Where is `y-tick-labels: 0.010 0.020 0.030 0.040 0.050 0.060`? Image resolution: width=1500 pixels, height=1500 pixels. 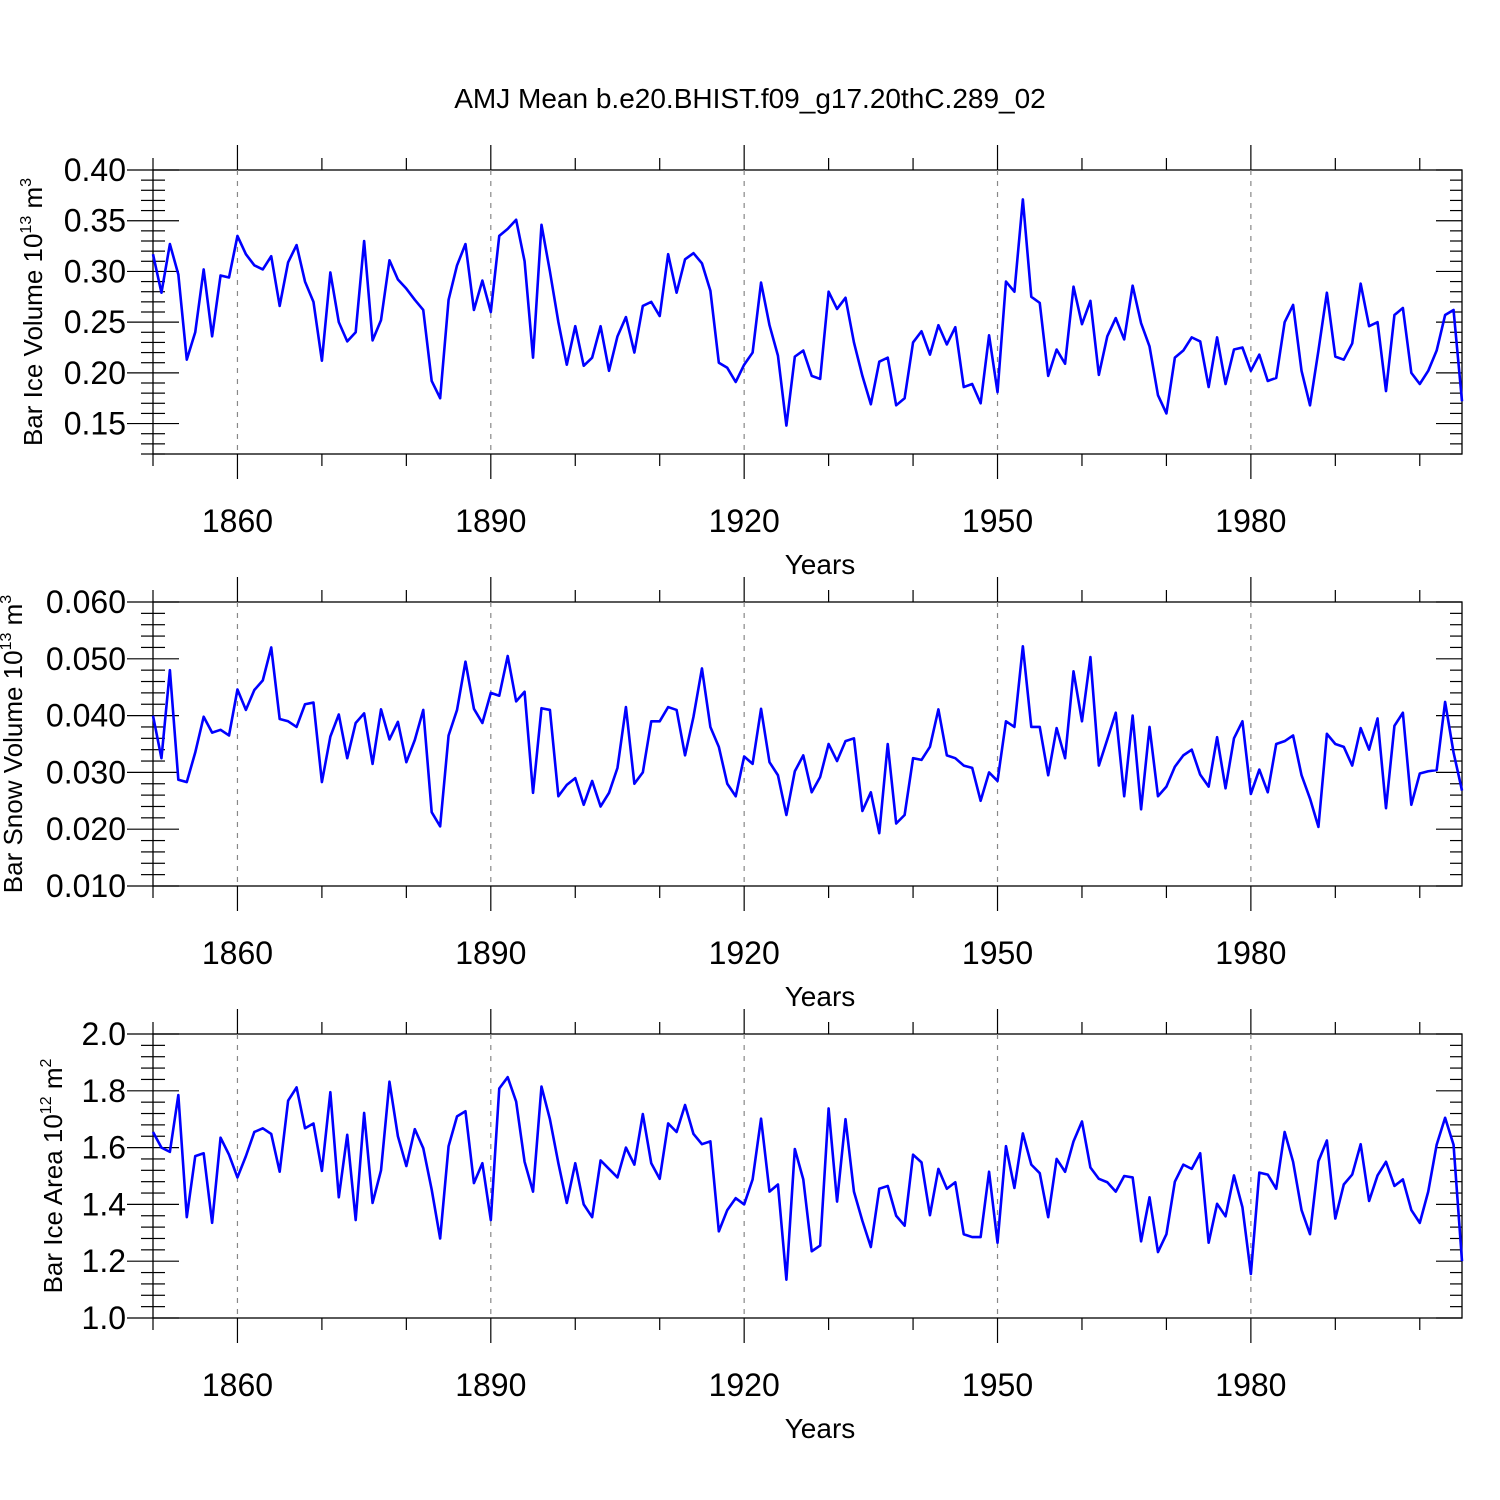 y-tick-labels: 0.010 0.020 0.030 0.040 0.050 0.060 is located at coordinates (86, 744).